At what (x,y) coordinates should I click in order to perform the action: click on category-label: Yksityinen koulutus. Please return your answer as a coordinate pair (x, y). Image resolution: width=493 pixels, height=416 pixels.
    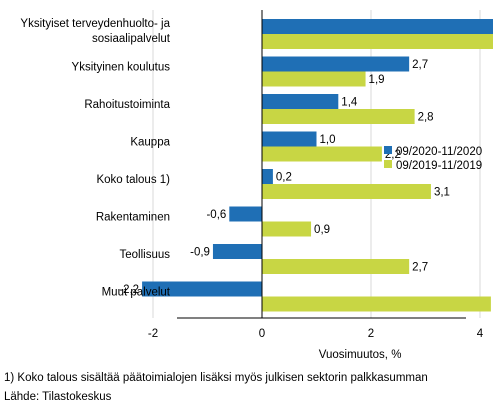
    Looking at the image, I should click on (121, 68).